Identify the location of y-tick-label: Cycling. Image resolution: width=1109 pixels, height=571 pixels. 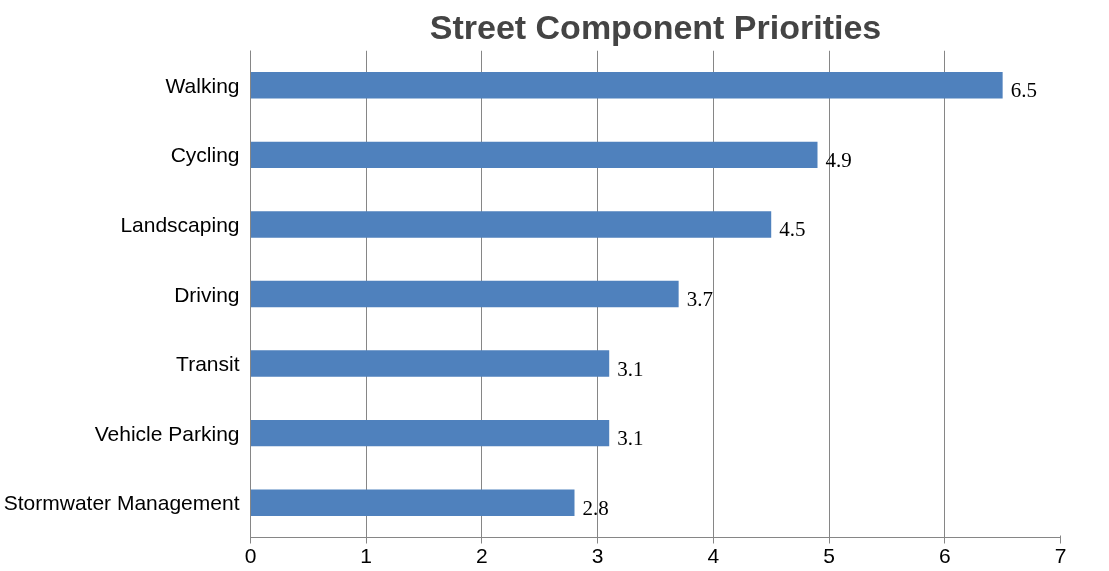
(205, 155).